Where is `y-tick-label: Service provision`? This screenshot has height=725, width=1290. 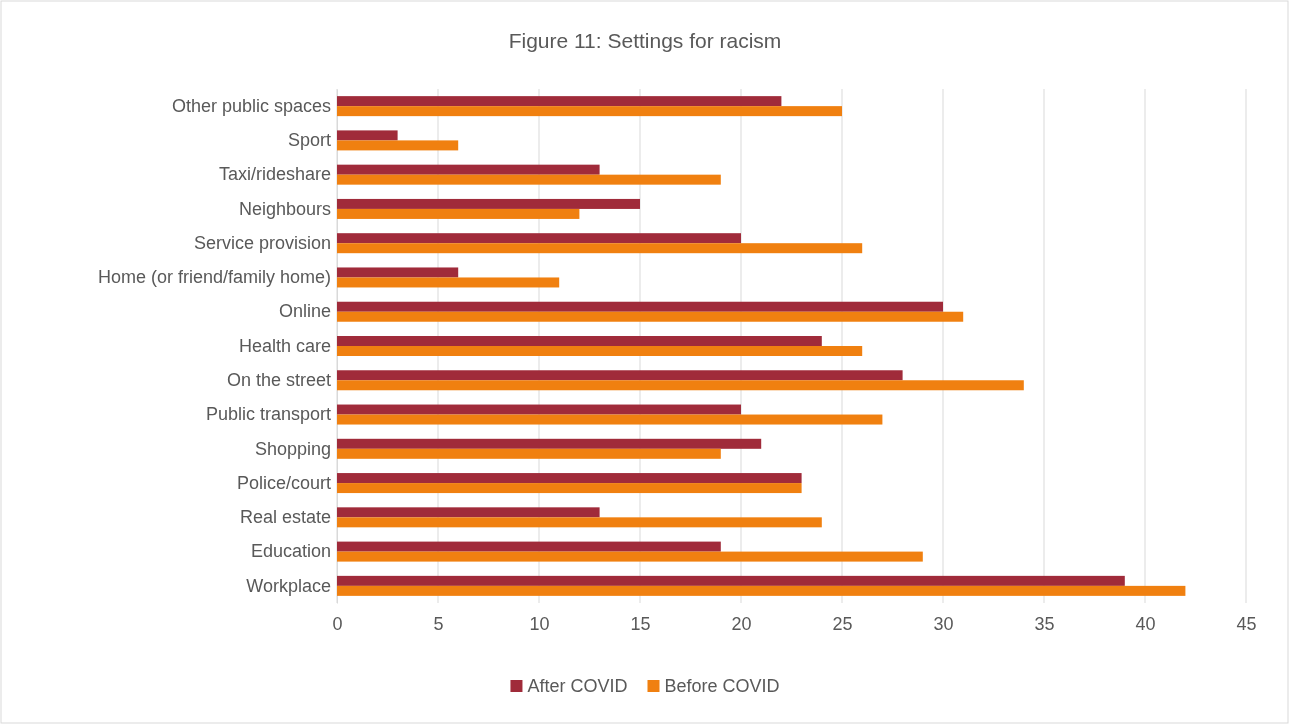
y-tick-label: Service provision is located at coordinates (262, 242).